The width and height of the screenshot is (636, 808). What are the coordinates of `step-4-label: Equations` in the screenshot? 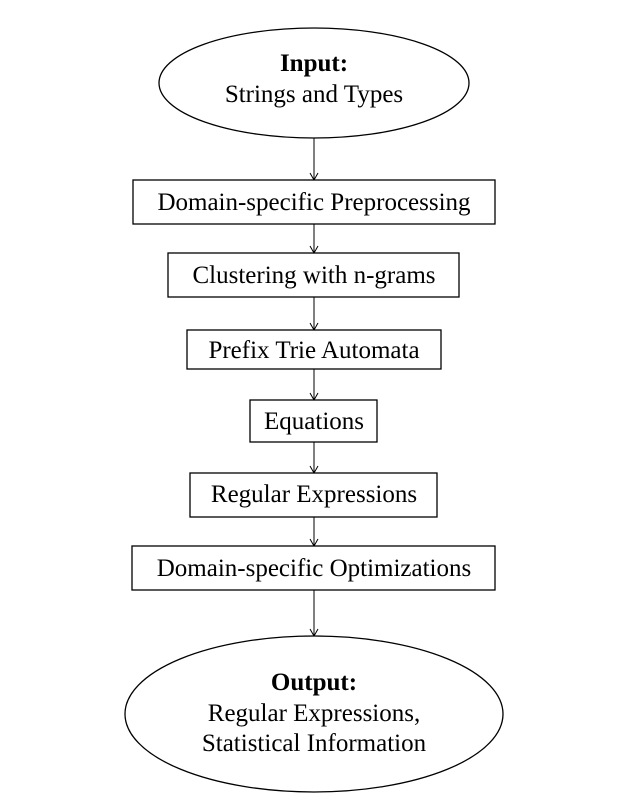 It's located at (314, 421).